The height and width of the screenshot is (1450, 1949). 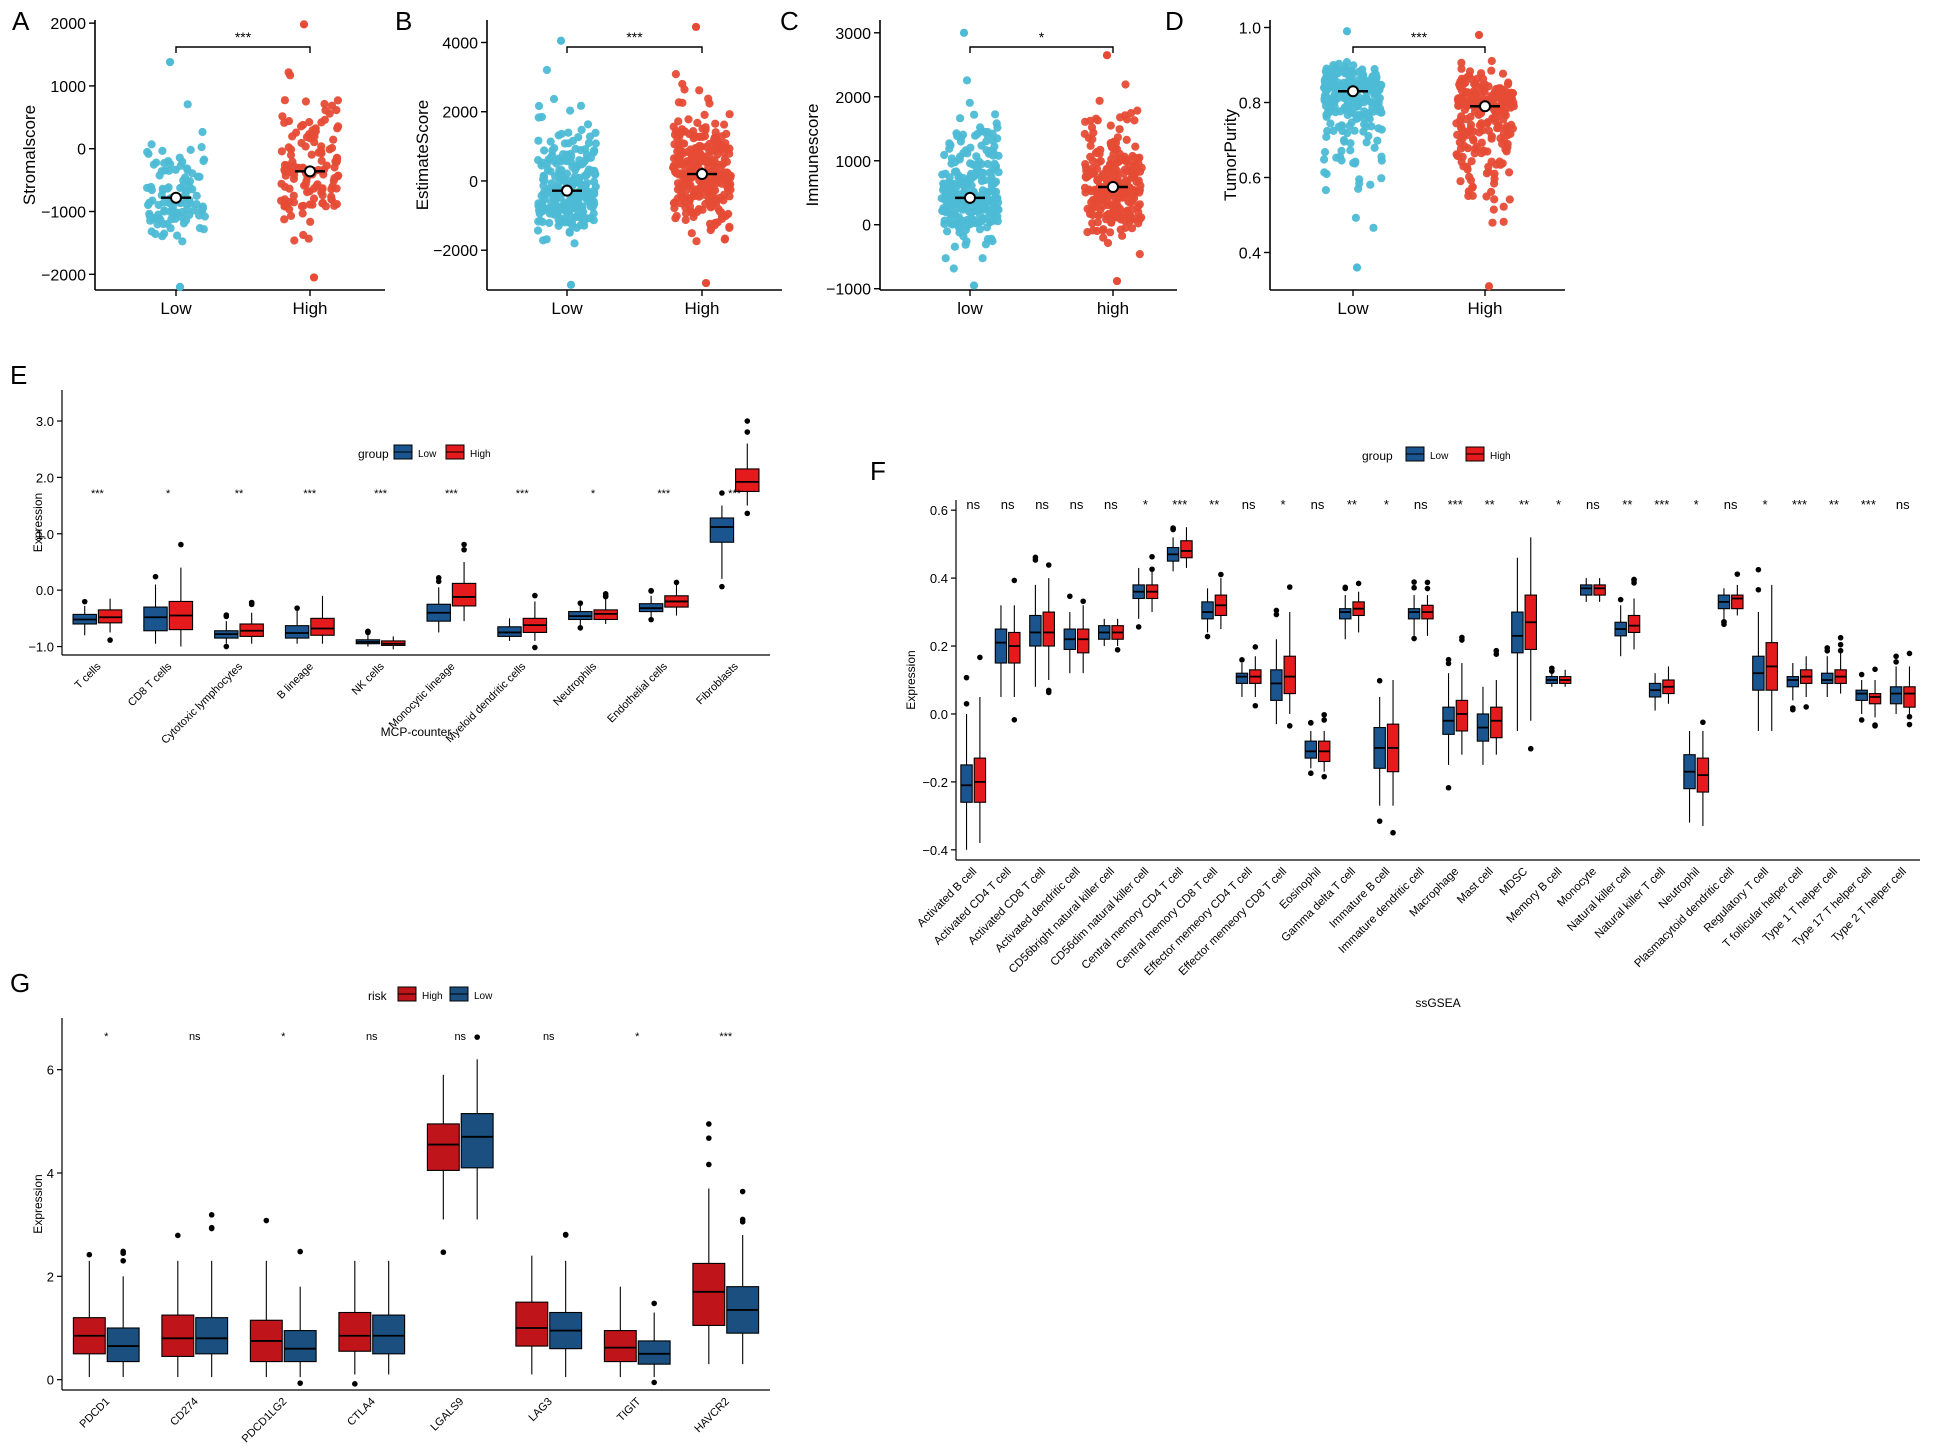 What do you see at coordinates (95, 1413) in the screenshot?
I see `x-tick-label: PDCD1` at bounding box center [95, 1413].